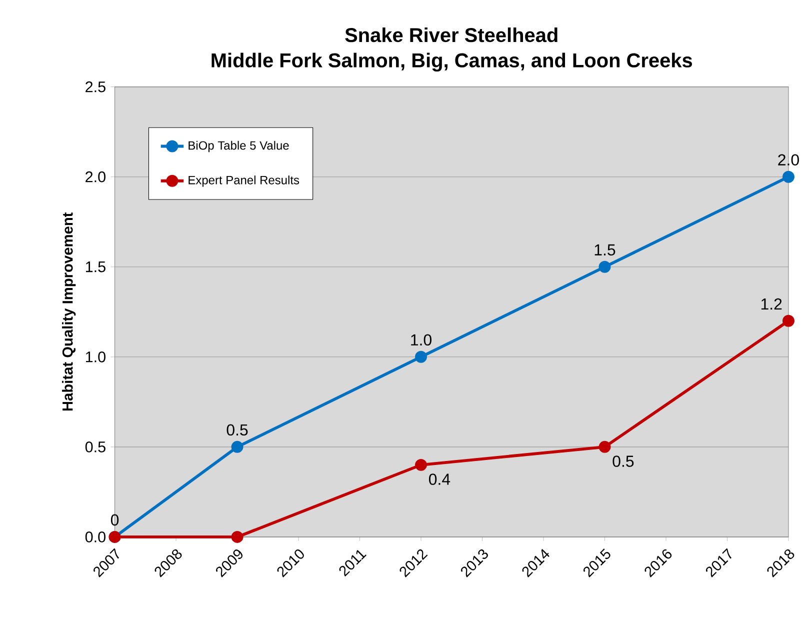 The height and width of the screenshot is (617, 804). What do you see at coordinates (238, 146) in the screenshot?
I see `legend-label: BiOp Table 5 Value` at bounding box center [238, 146].